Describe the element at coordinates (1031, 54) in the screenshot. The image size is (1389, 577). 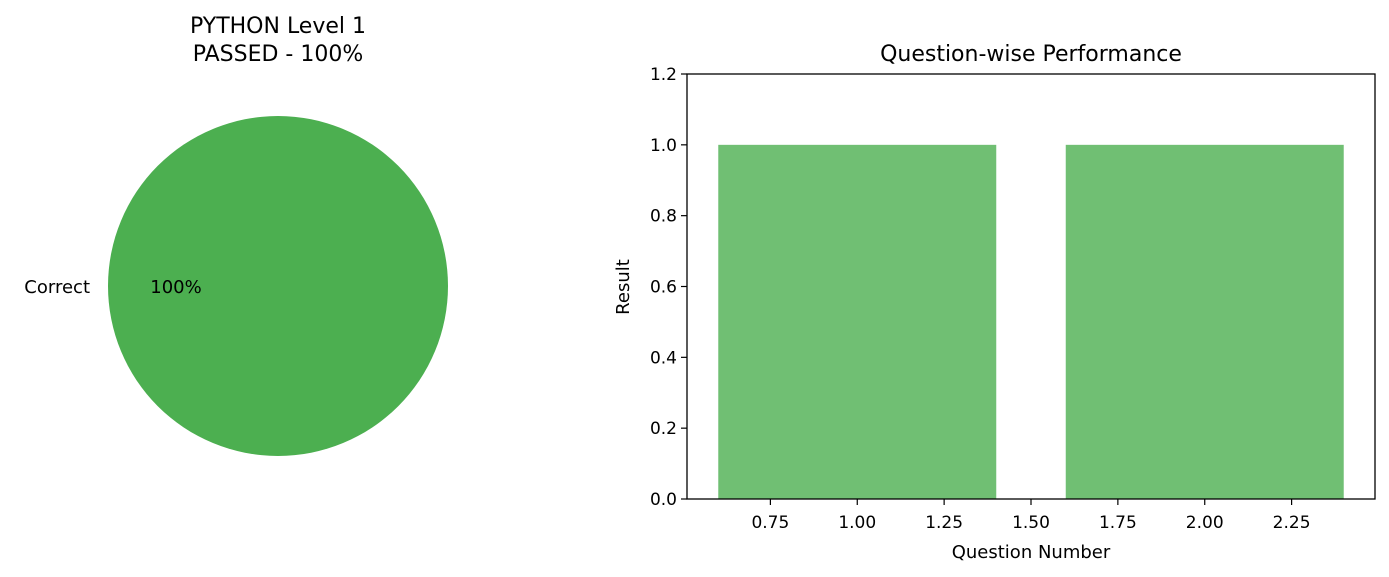
I see `bar-title: Question-wise Performance` at that location.